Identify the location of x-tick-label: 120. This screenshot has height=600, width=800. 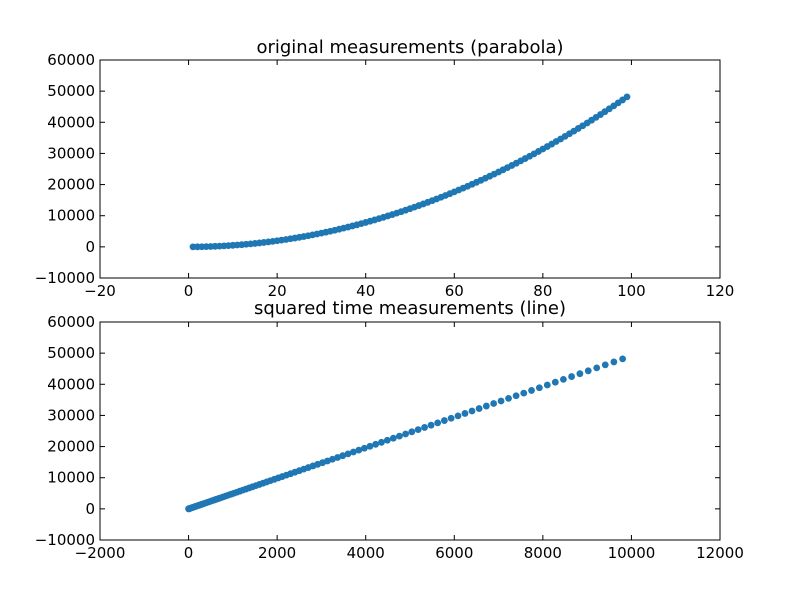
(720, 291).